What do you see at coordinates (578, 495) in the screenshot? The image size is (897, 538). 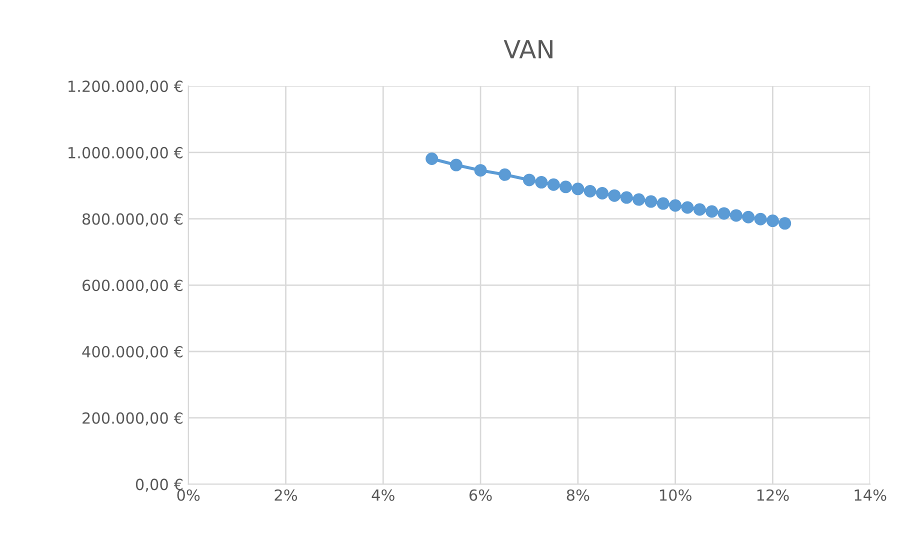 I see `x-tick-label: 8%` at bounding box center [578, 495].